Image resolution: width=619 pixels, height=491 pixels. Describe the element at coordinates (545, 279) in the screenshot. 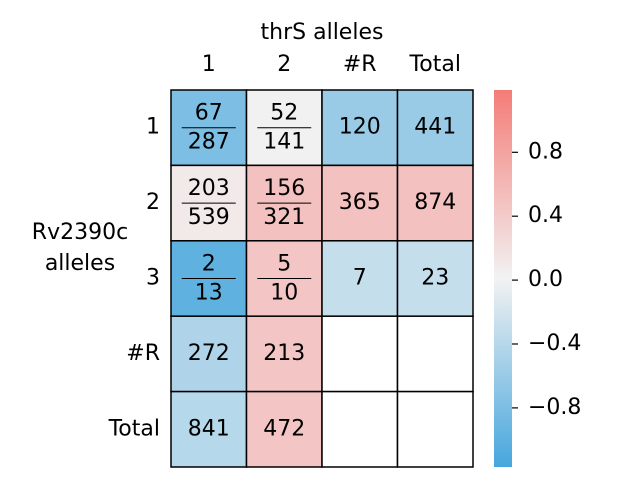

I see `colorbar-tick-label: 0.0` at that location.